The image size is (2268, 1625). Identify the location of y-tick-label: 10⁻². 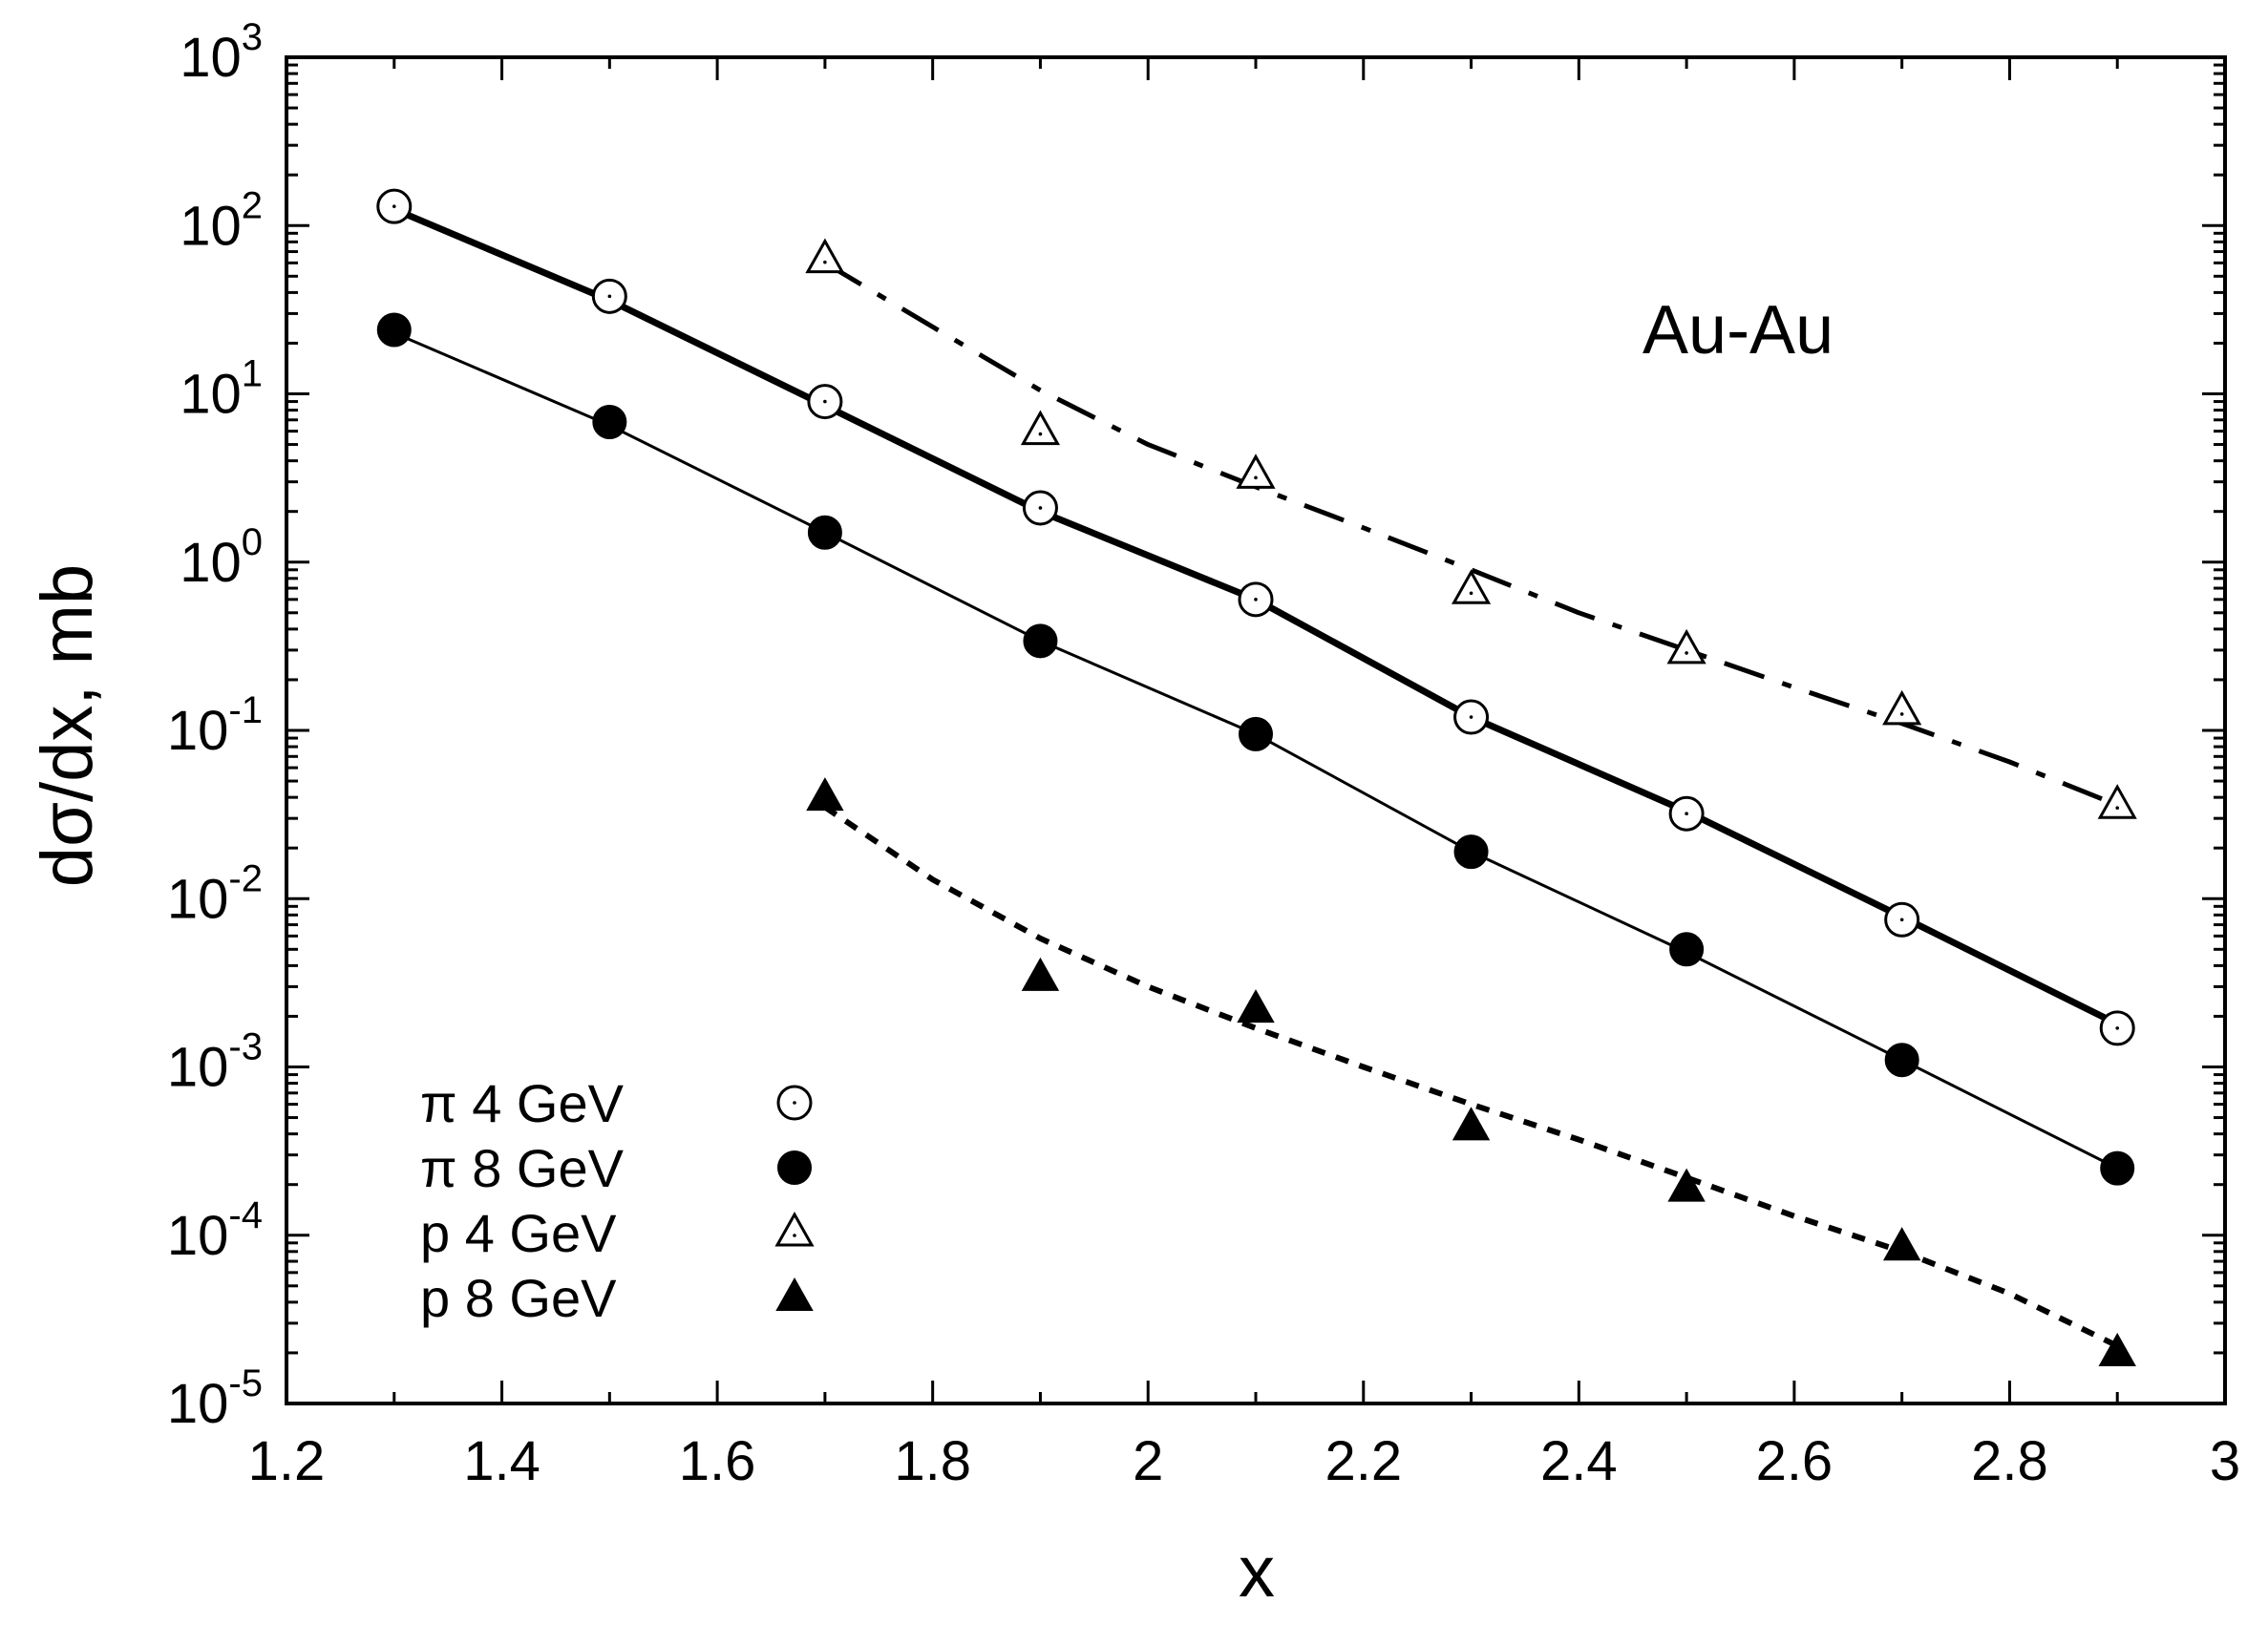
(215, 893).